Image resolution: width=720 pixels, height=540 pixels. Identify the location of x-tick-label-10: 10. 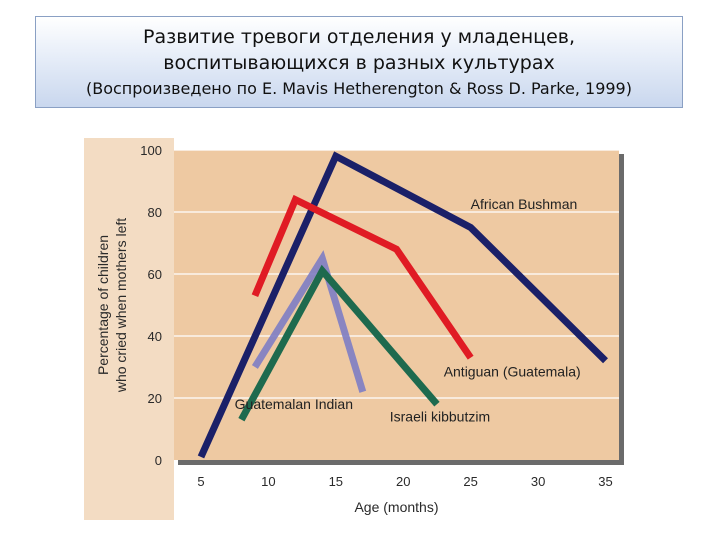
(268, 481).